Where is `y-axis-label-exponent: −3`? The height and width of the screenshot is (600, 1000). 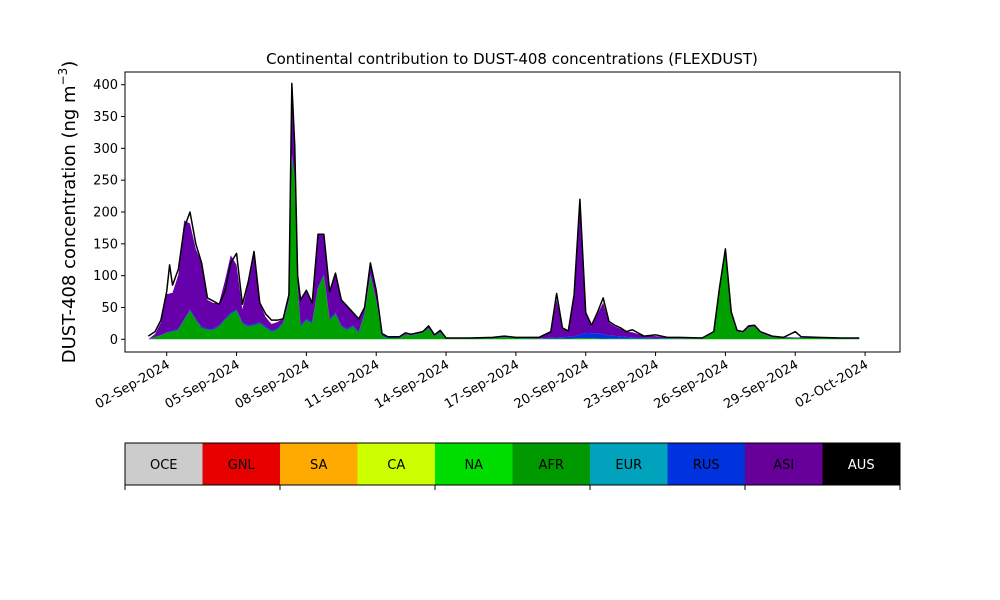
y-axis-label-exponent: −3 is located at coordinates (63, 77).